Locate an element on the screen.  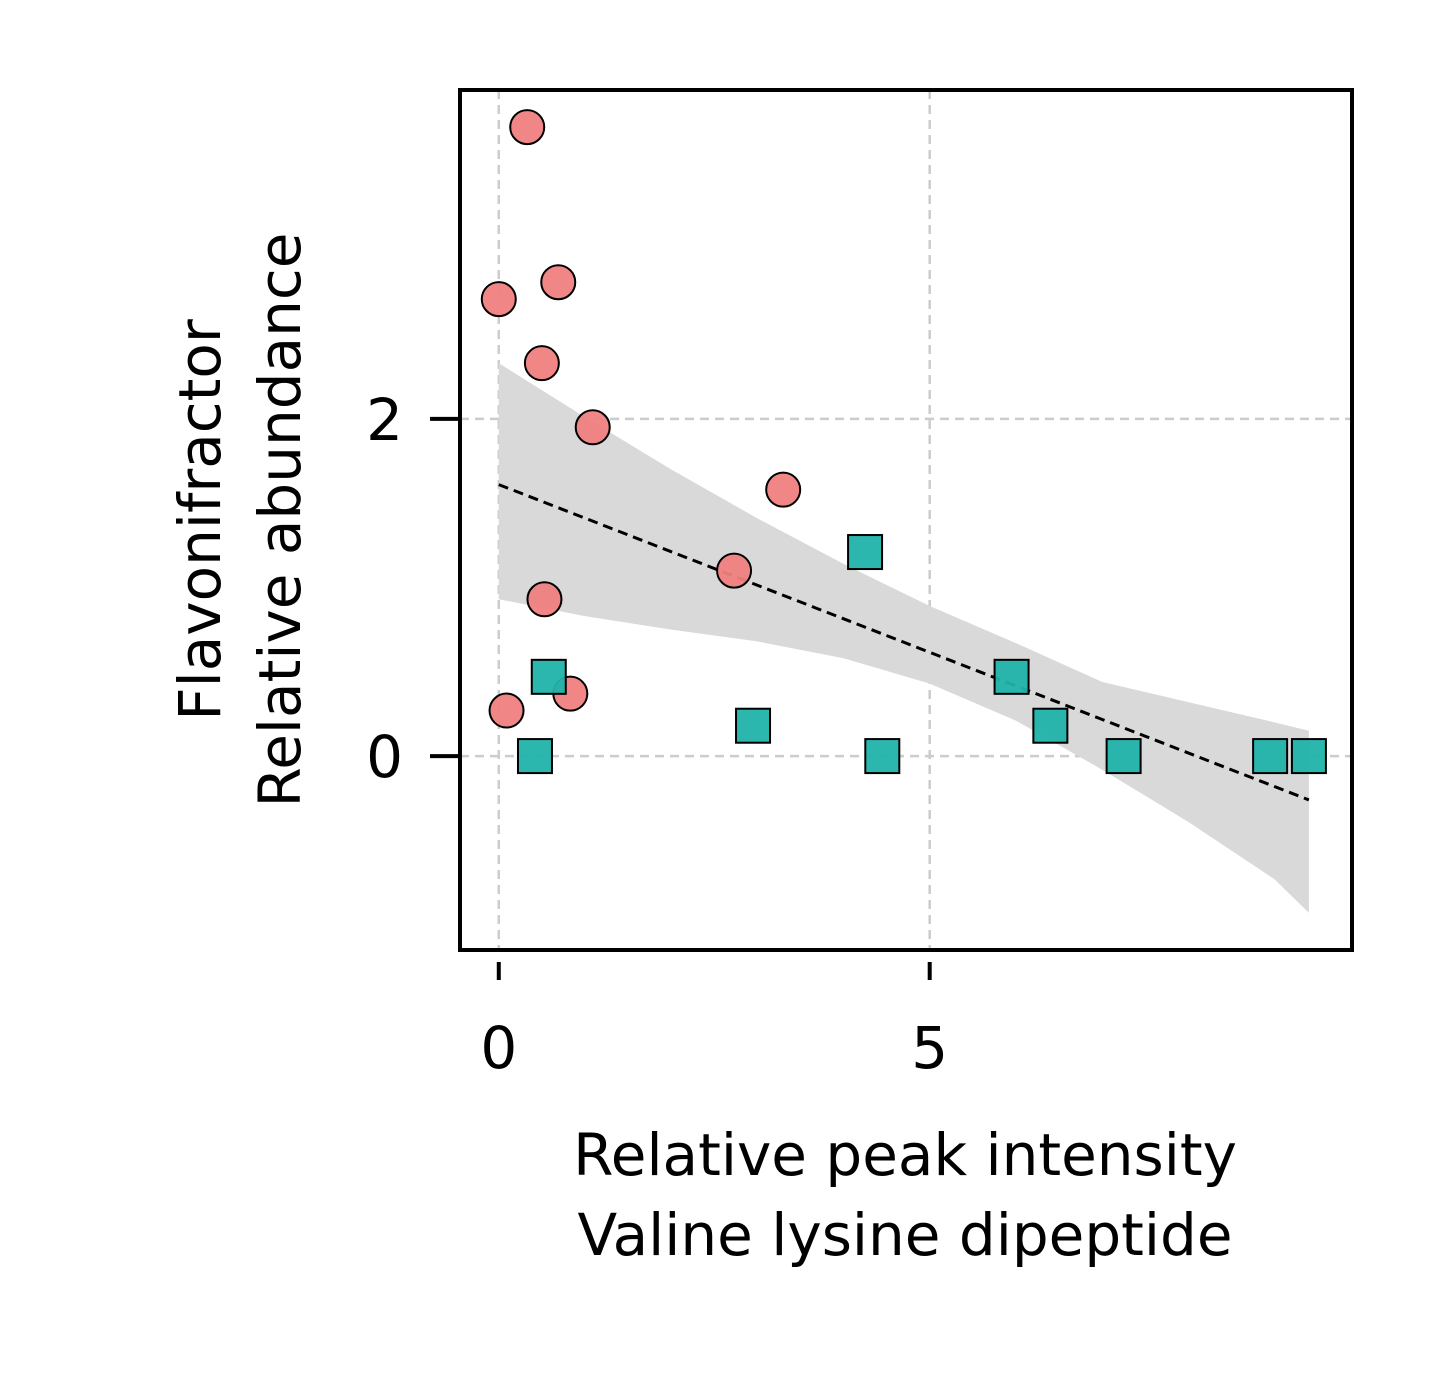
x-tick-label: 0 is located at coordinates (498, 1048).